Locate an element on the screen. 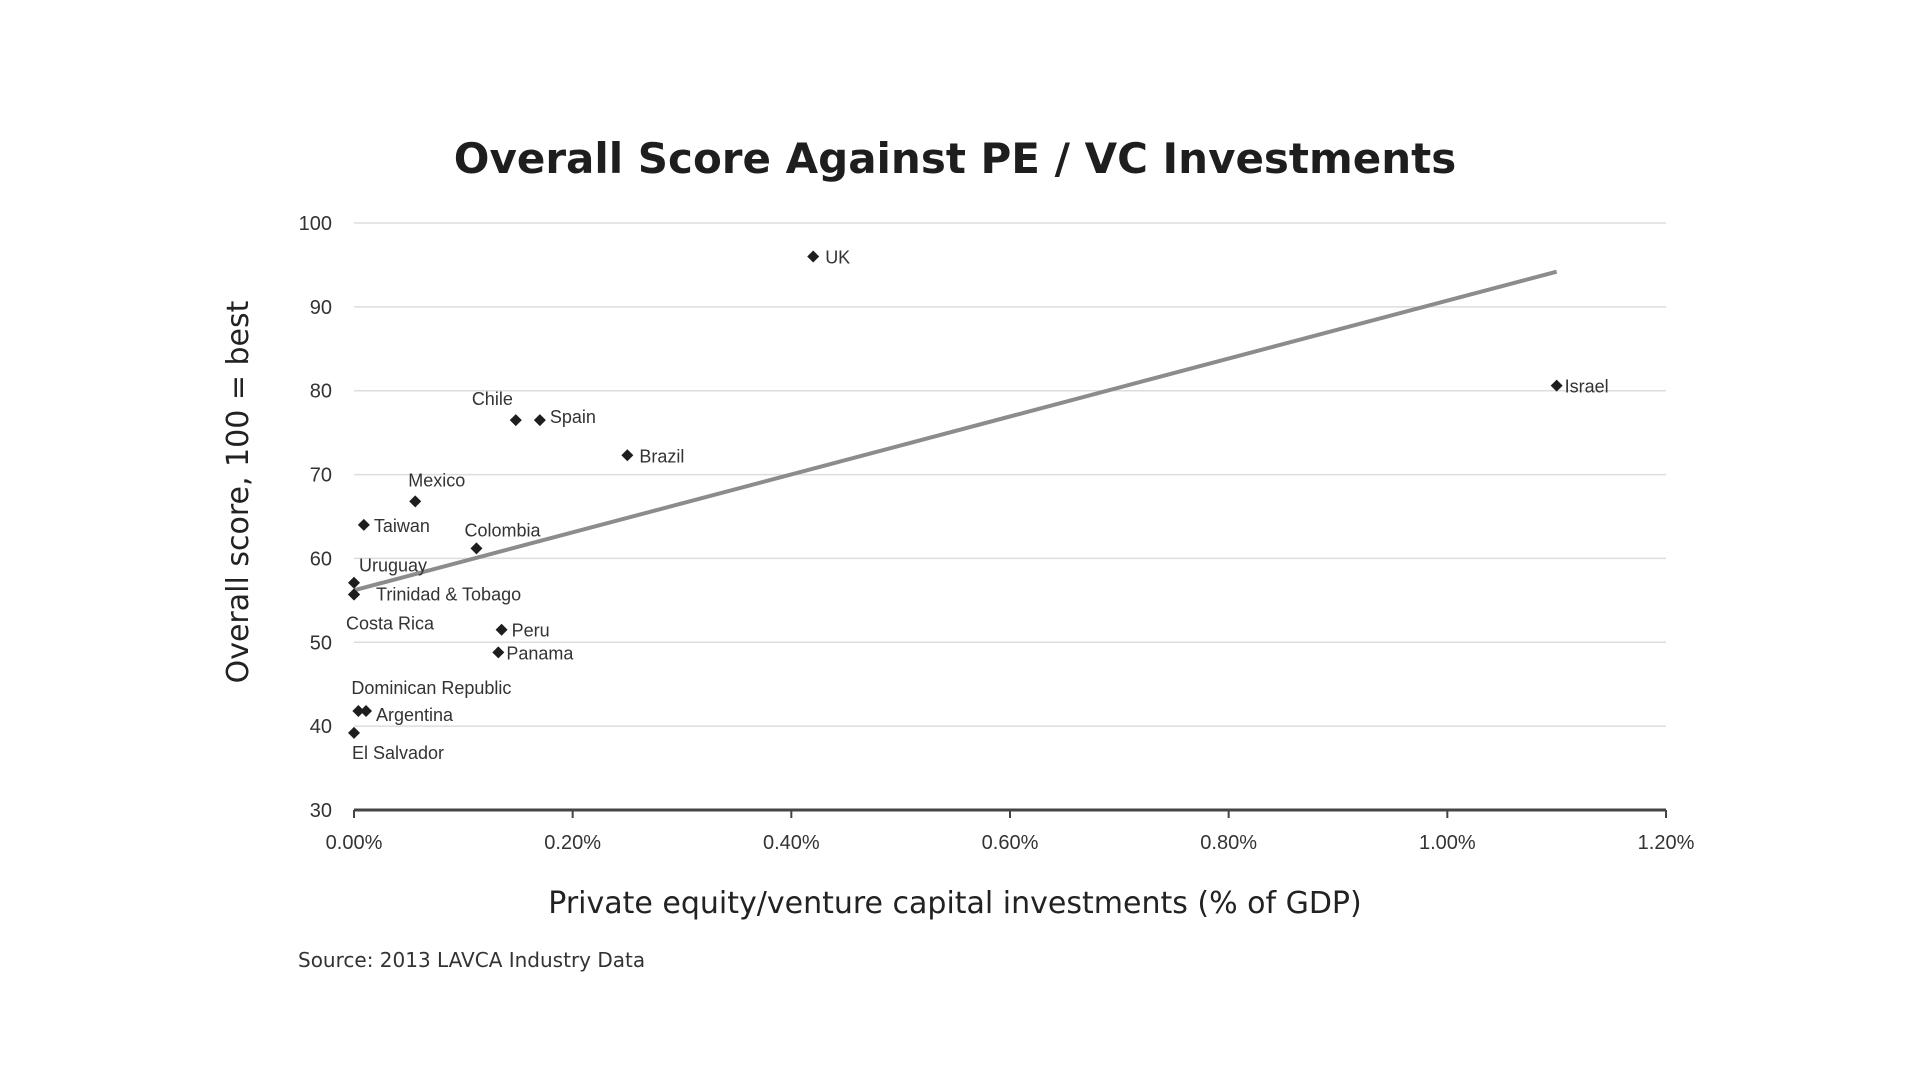 Image resolution: width=1920 pixels, height=1080 pixels. point-uruguay is located at coordinates (354, 582).